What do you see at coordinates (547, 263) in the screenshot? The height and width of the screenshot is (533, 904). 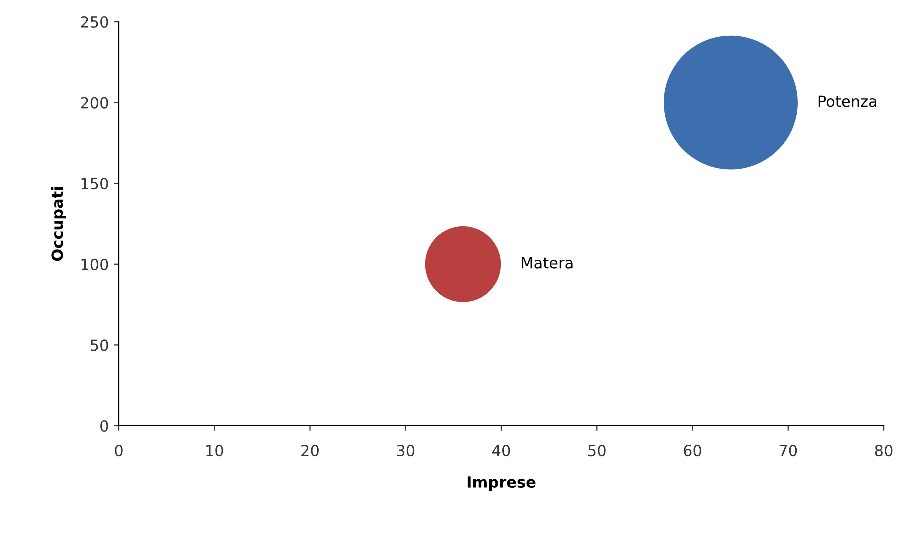 I see `series-label: Matera` at bounding box center [547, 263].